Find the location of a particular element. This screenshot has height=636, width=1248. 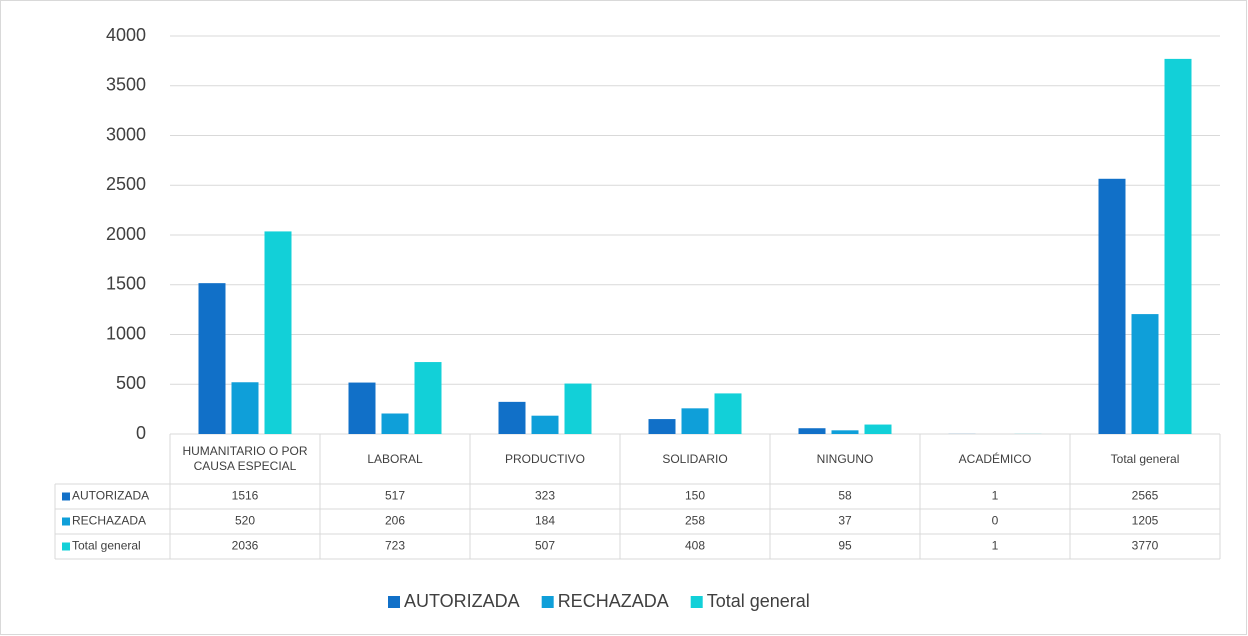

table-cell: 37 is located at coordinates (845, 521).